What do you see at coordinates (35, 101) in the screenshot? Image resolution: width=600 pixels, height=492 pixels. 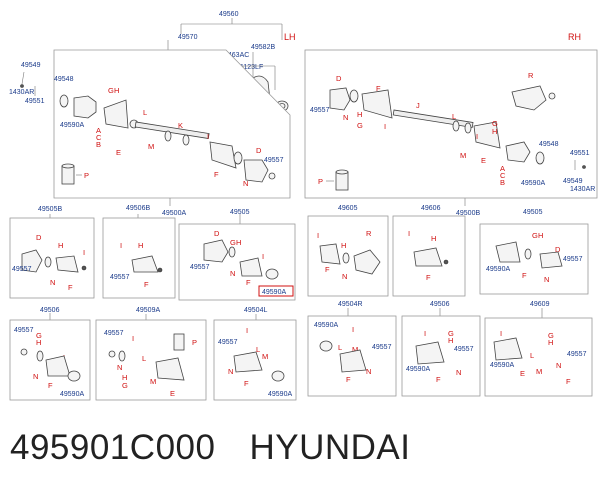 I see `label-49551: 49551` at bounding box center [35, 101].